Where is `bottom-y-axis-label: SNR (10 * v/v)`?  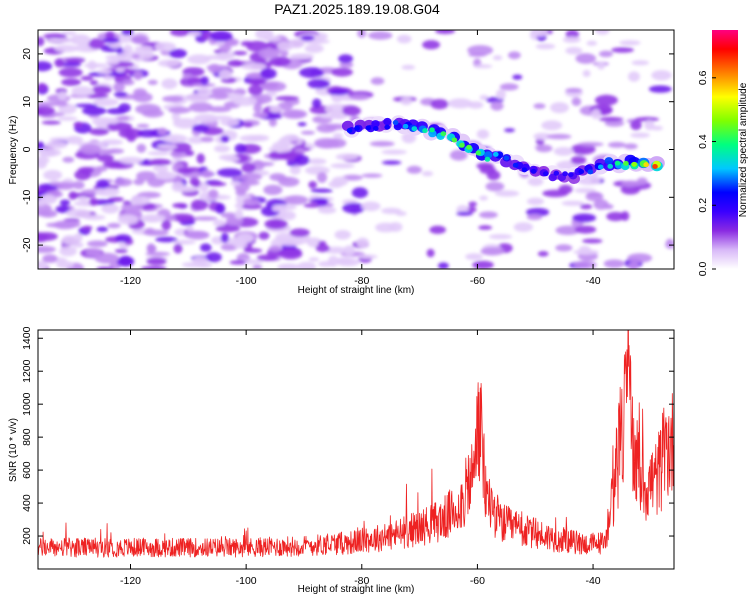 bottom-y-axis-label: SNR (10 * v/v) is located at coordinates (13, 450).